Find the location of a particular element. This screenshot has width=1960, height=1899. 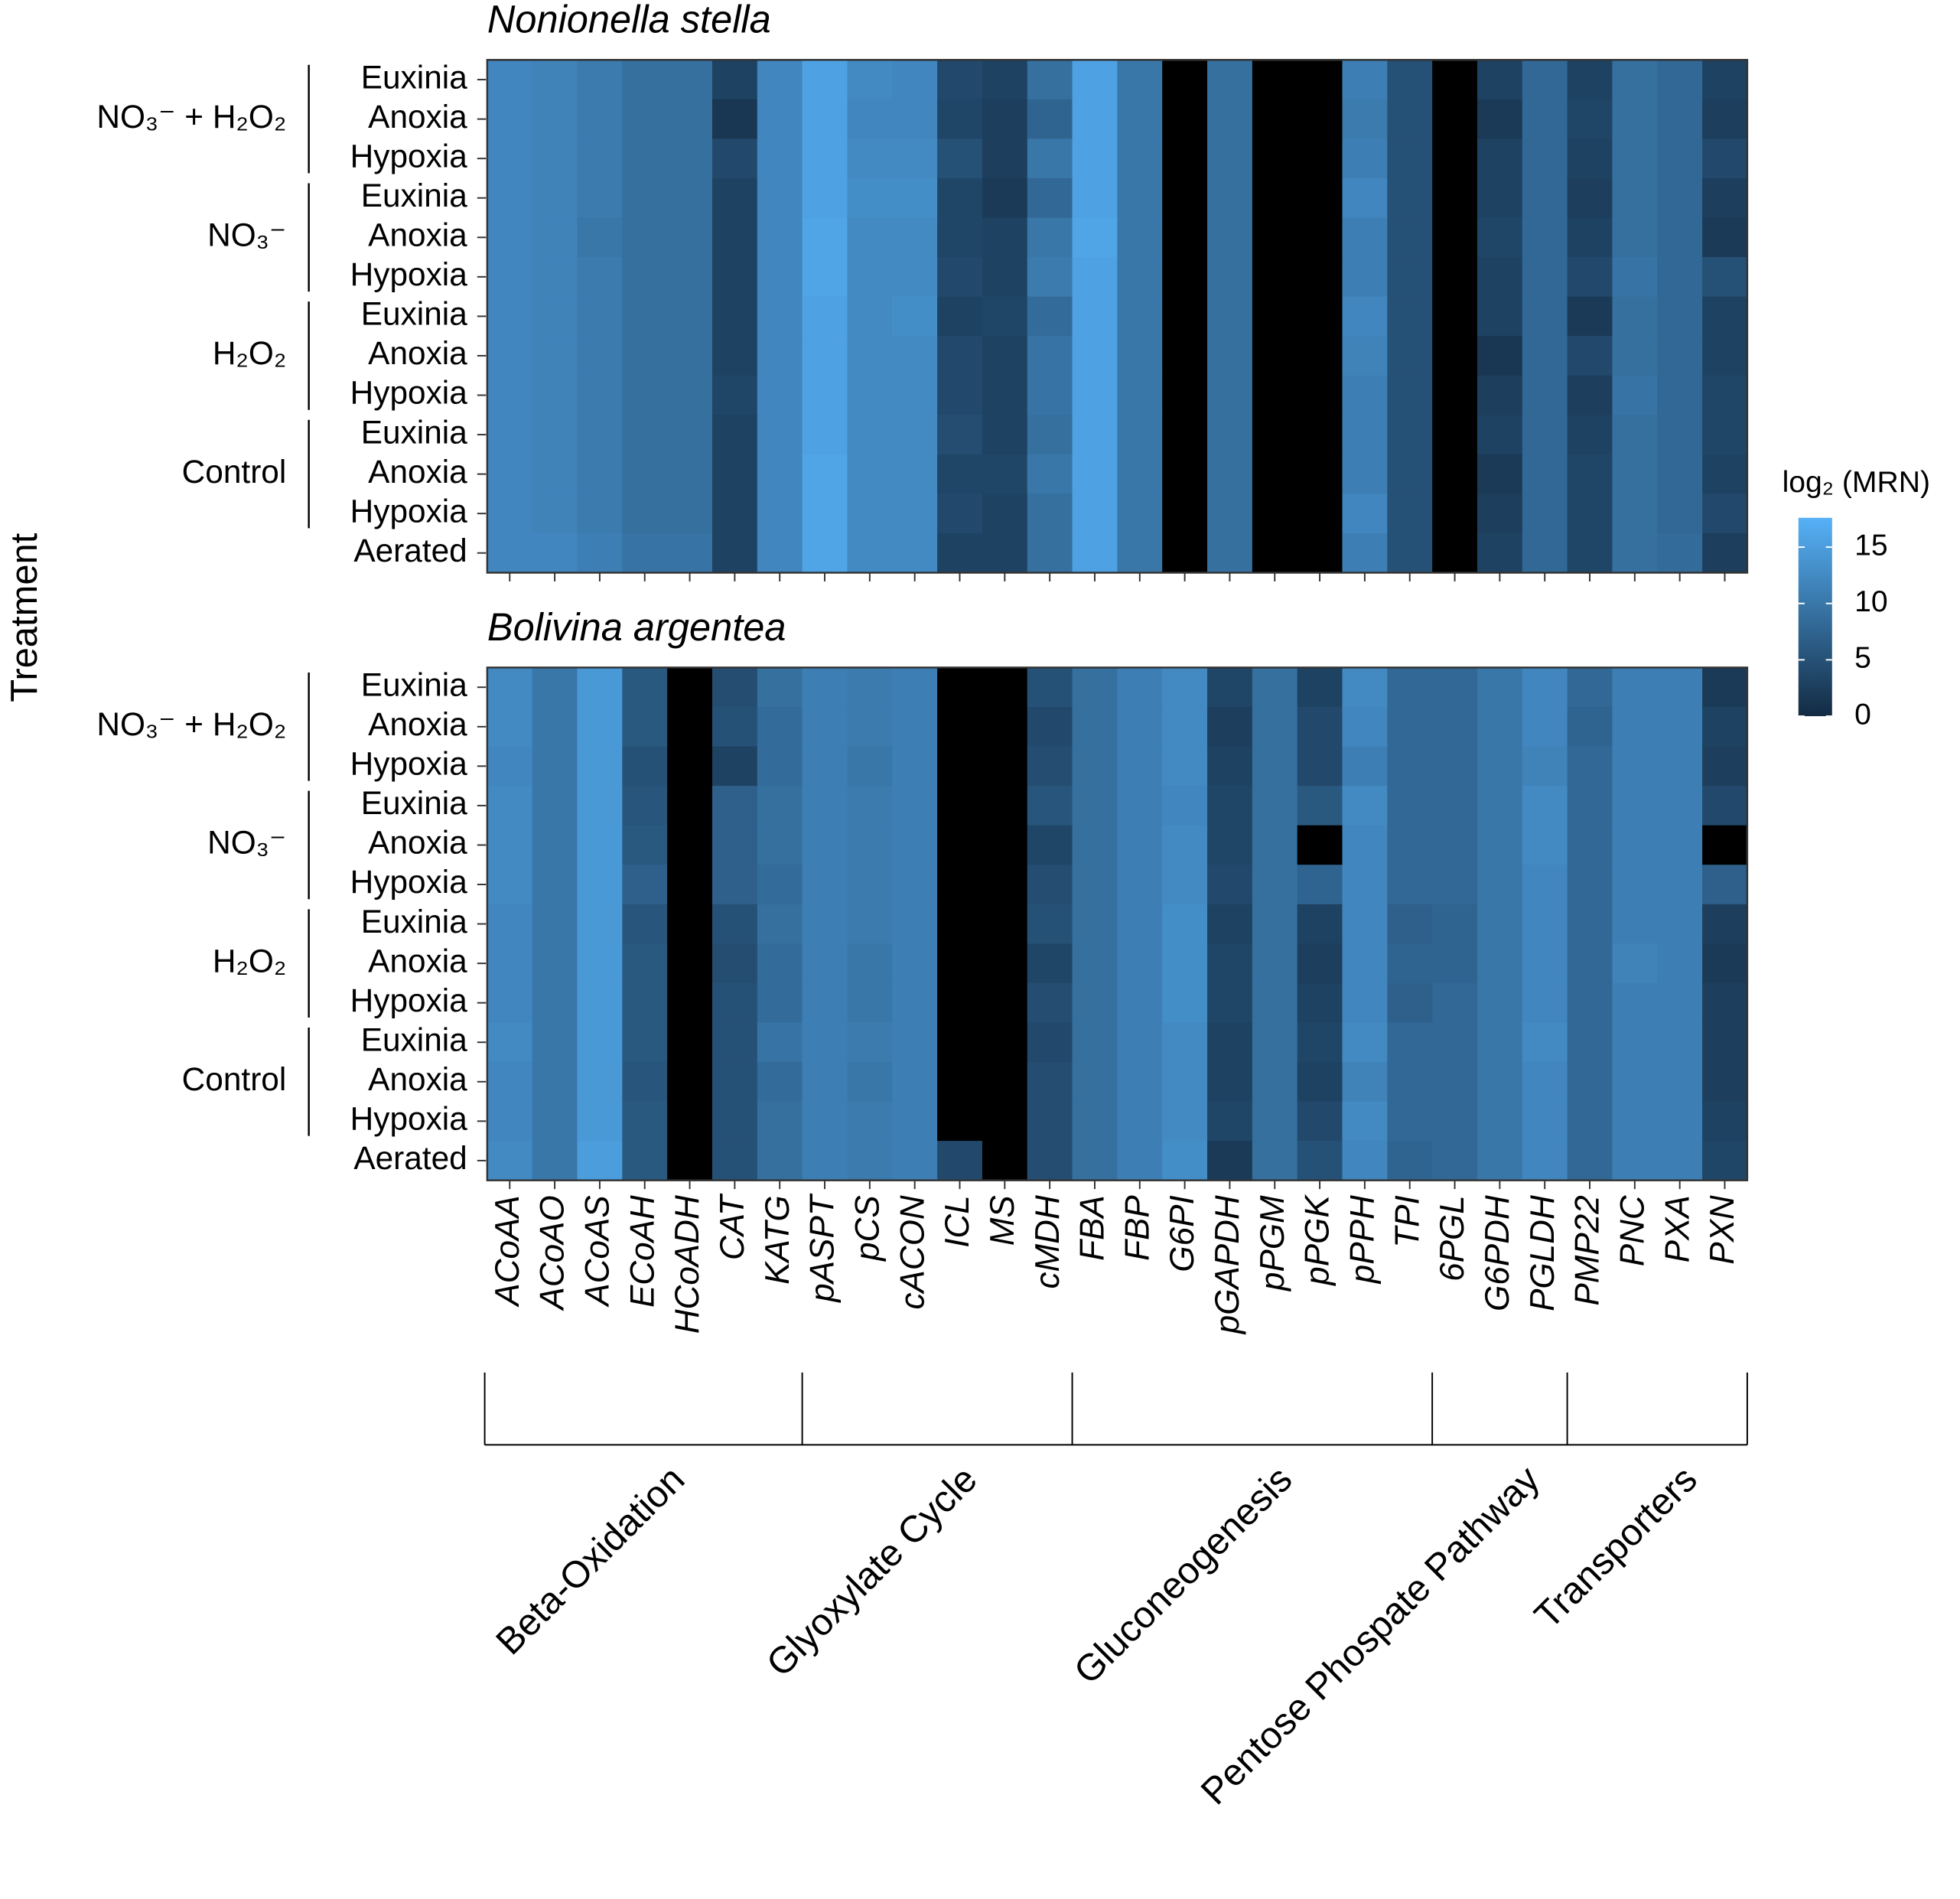

column-label: pPGK is located at coordinates (1318, 1240).